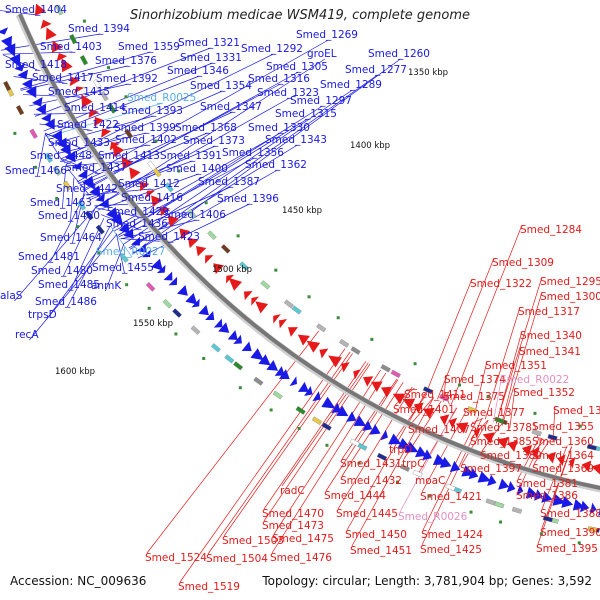 The width and height of the screenshot is (600, 600). What do you see at coordinates (79, 143) in the screenshot?
I see `forward-gene-label: Smed_1433` at bounding box center [79, 143].